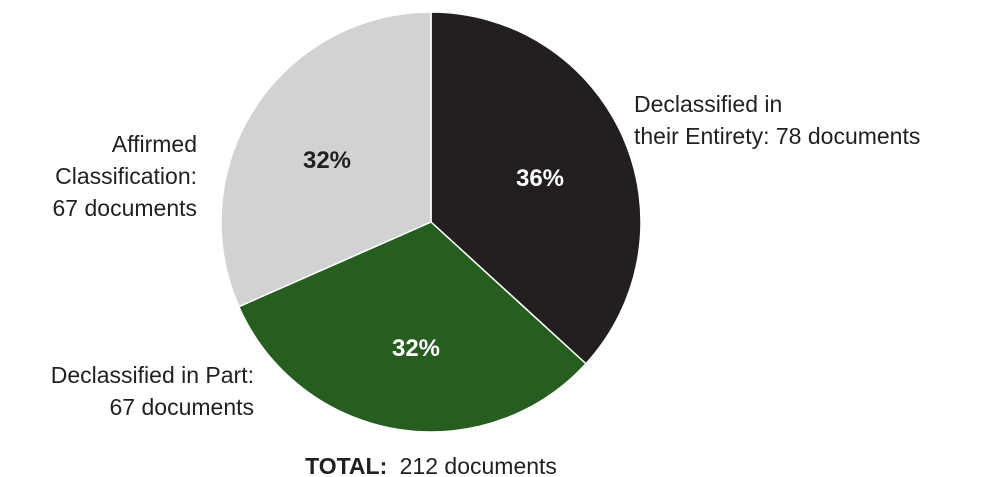  What do you see at coordinates (152, 391) in the screenshot?
I see `category-label-part: Declassified in Part: 67 documents` at bounding box center [152, 391].